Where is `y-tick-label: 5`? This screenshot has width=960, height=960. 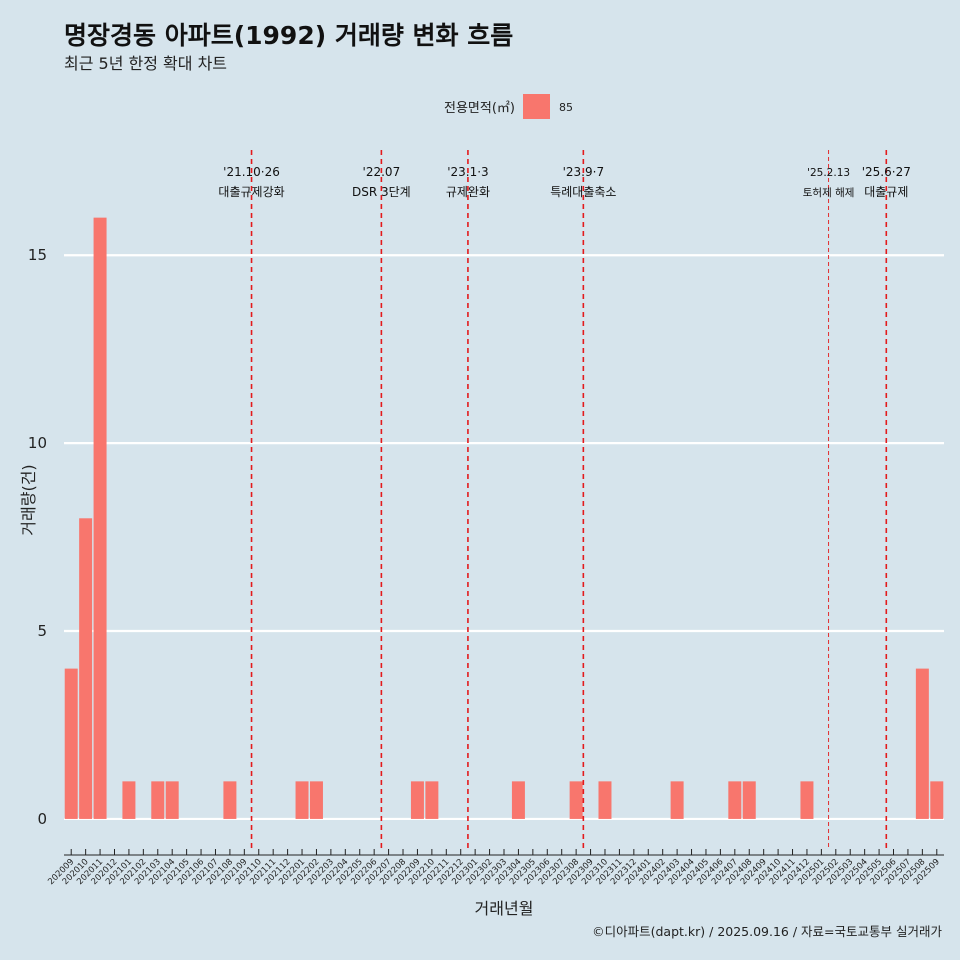
y-tick-label: 5 is located at coordinates (42, 631).